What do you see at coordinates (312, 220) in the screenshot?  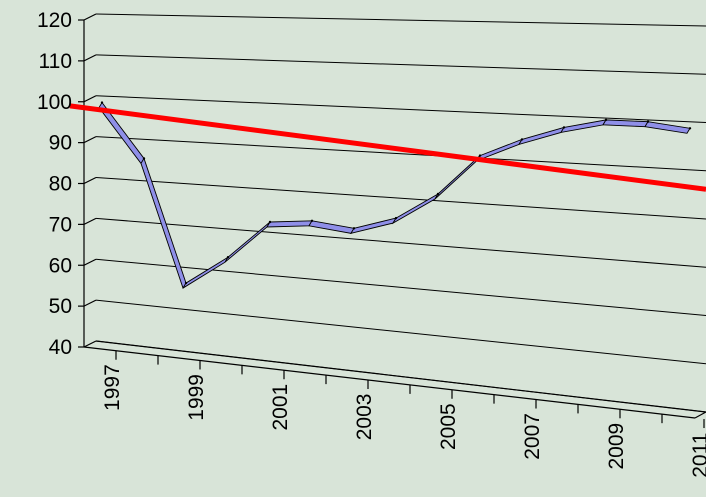 I see `data-point-2002` at bounding box center [312, 220].